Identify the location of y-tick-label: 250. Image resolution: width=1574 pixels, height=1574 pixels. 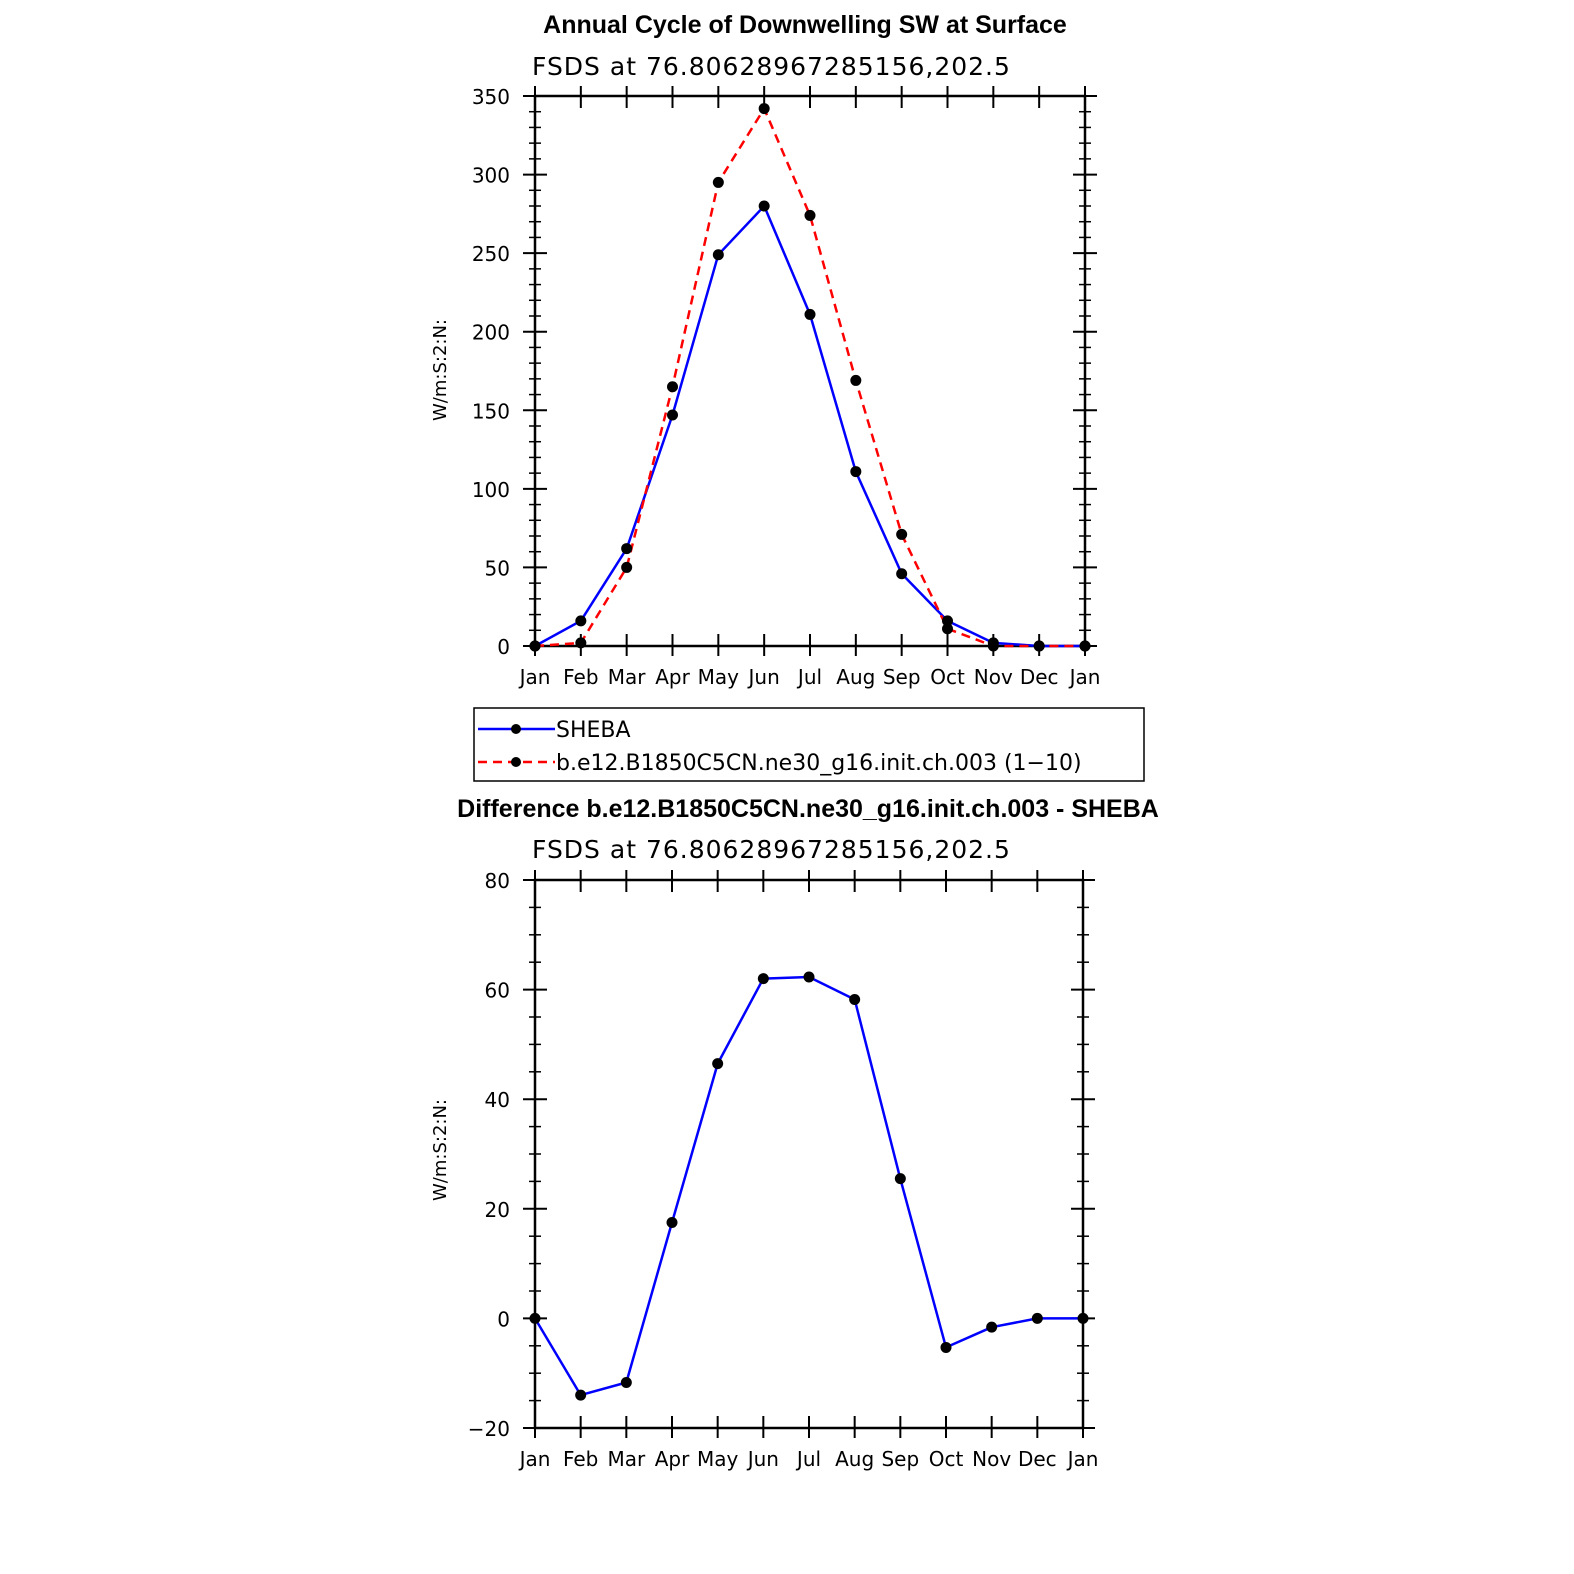
(491, 254).